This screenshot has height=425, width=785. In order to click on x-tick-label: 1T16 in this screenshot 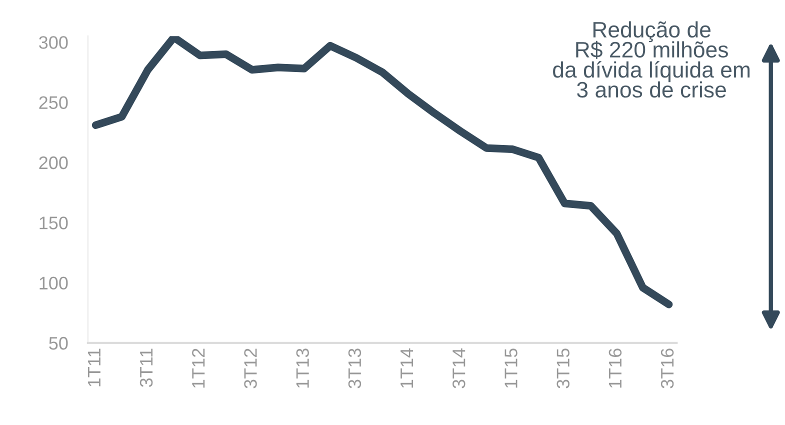, I will do `click(615, 368)`.